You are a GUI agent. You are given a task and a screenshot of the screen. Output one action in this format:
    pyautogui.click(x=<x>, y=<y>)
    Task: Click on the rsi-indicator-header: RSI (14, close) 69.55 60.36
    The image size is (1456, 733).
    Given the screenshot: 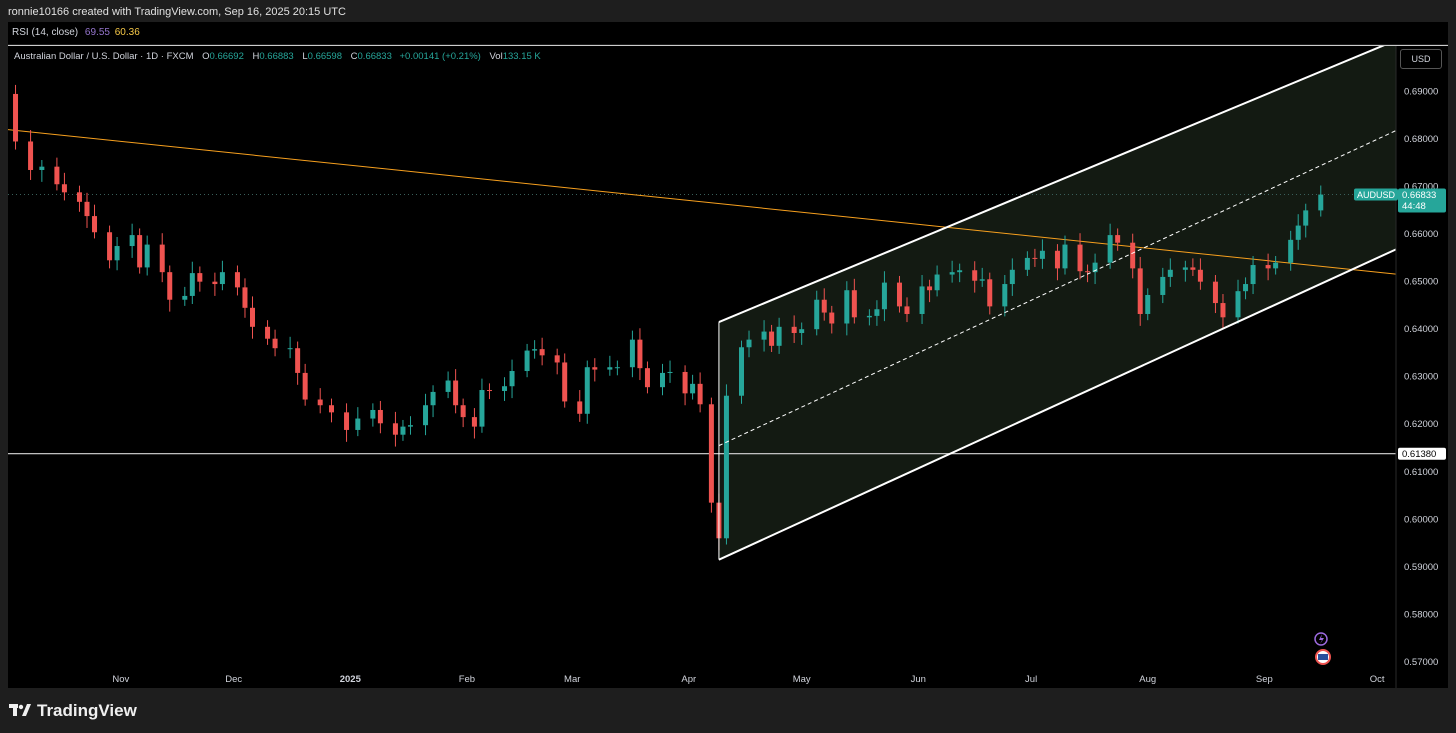 What is the action you would take?
    pyautogui.click(x=728, y=33)
    